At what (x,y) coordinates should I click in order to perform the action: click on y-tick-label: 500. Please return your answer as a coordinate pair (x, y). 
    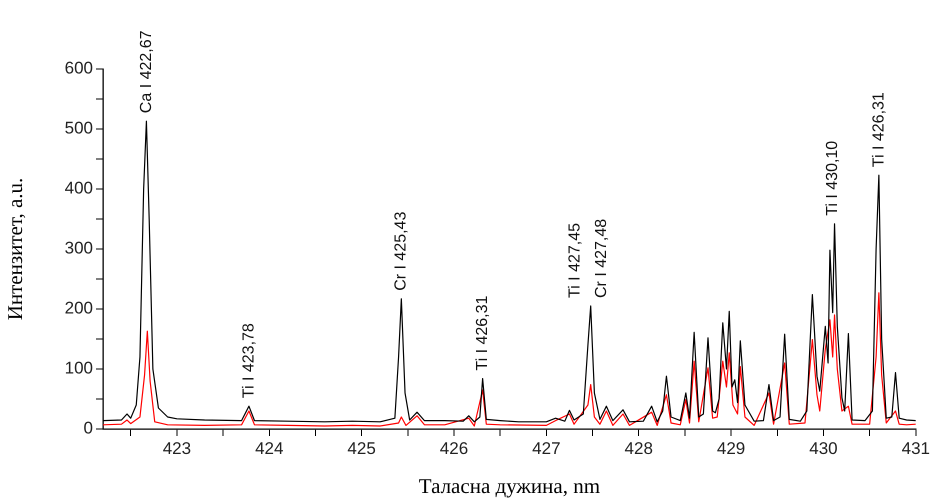
    Looking at the image, I should click on (78, 128).